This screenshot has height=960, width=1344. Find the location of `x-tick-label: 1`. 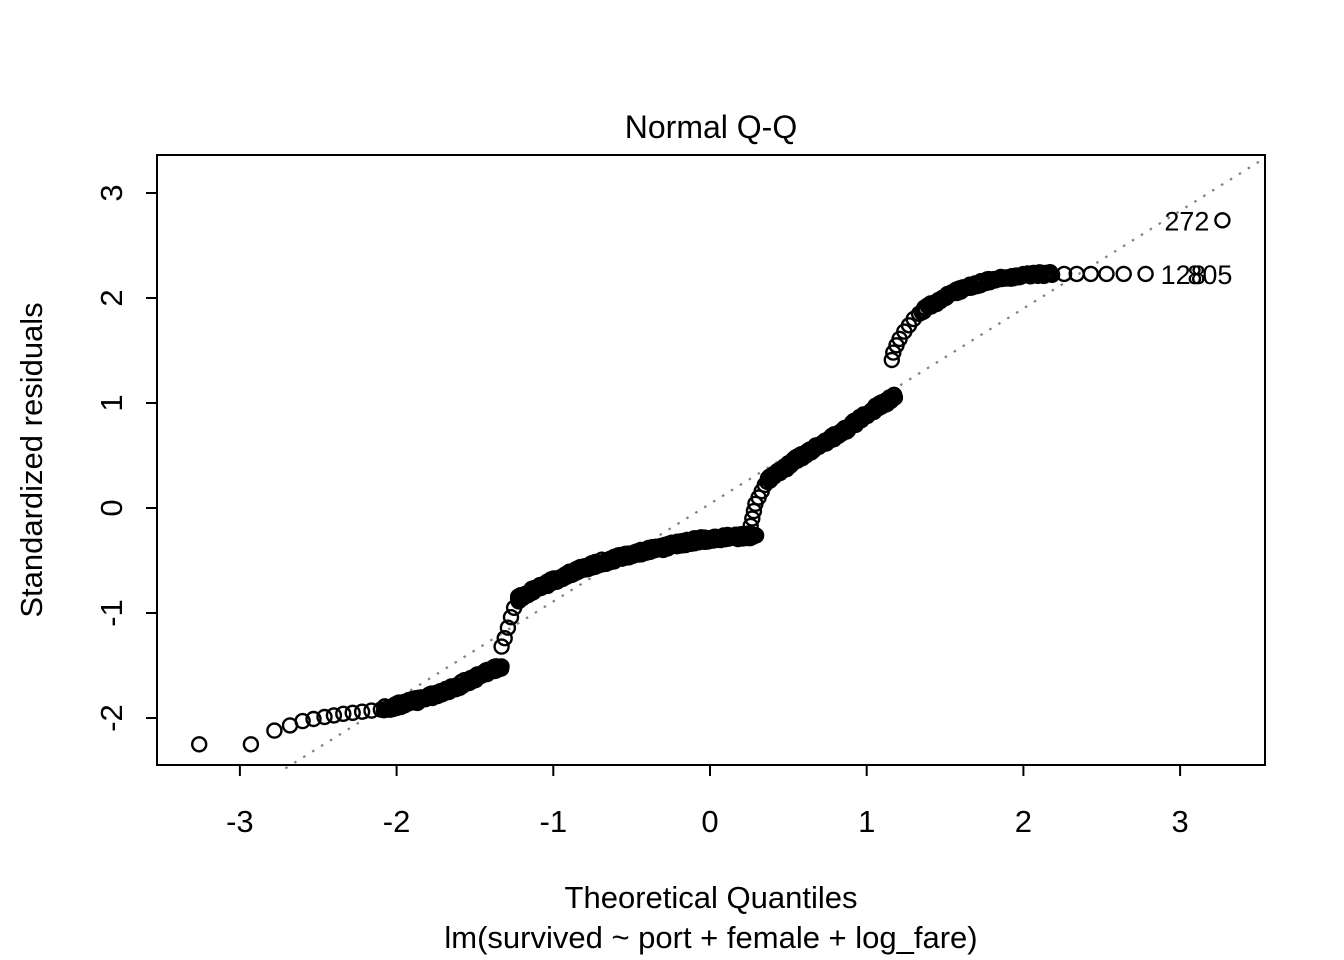

x-tick-label: 1 is located at coordinates (866, 821).